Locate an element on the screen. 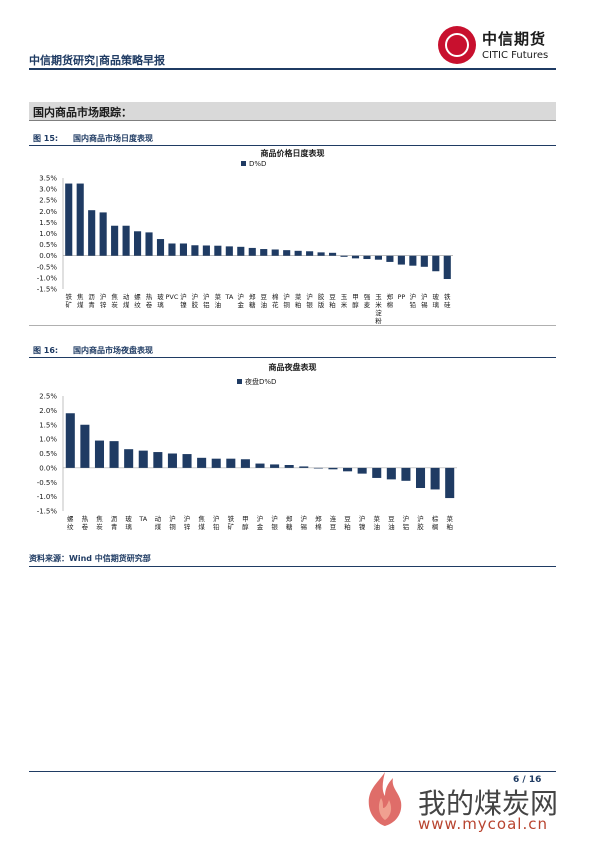 Image resolution: width=595 pixels, height=842 pixels. chart1-ytick-label: -1.0% is located at coordinates (47, 278).